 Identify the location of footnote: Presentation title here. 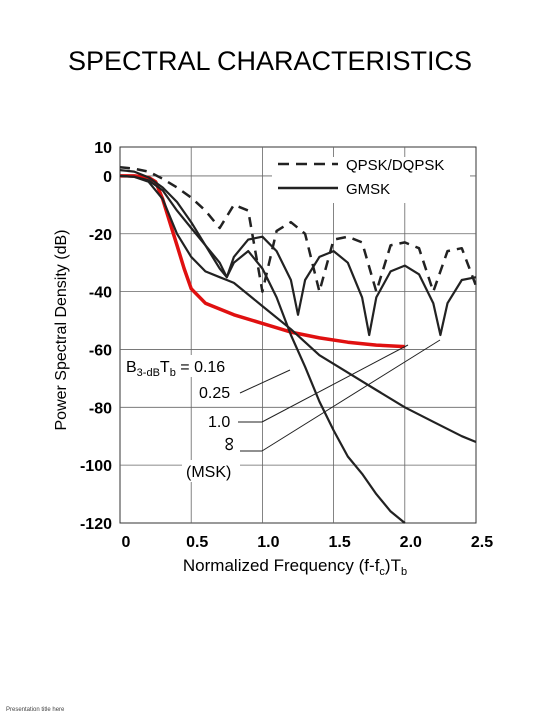
(35, 710).